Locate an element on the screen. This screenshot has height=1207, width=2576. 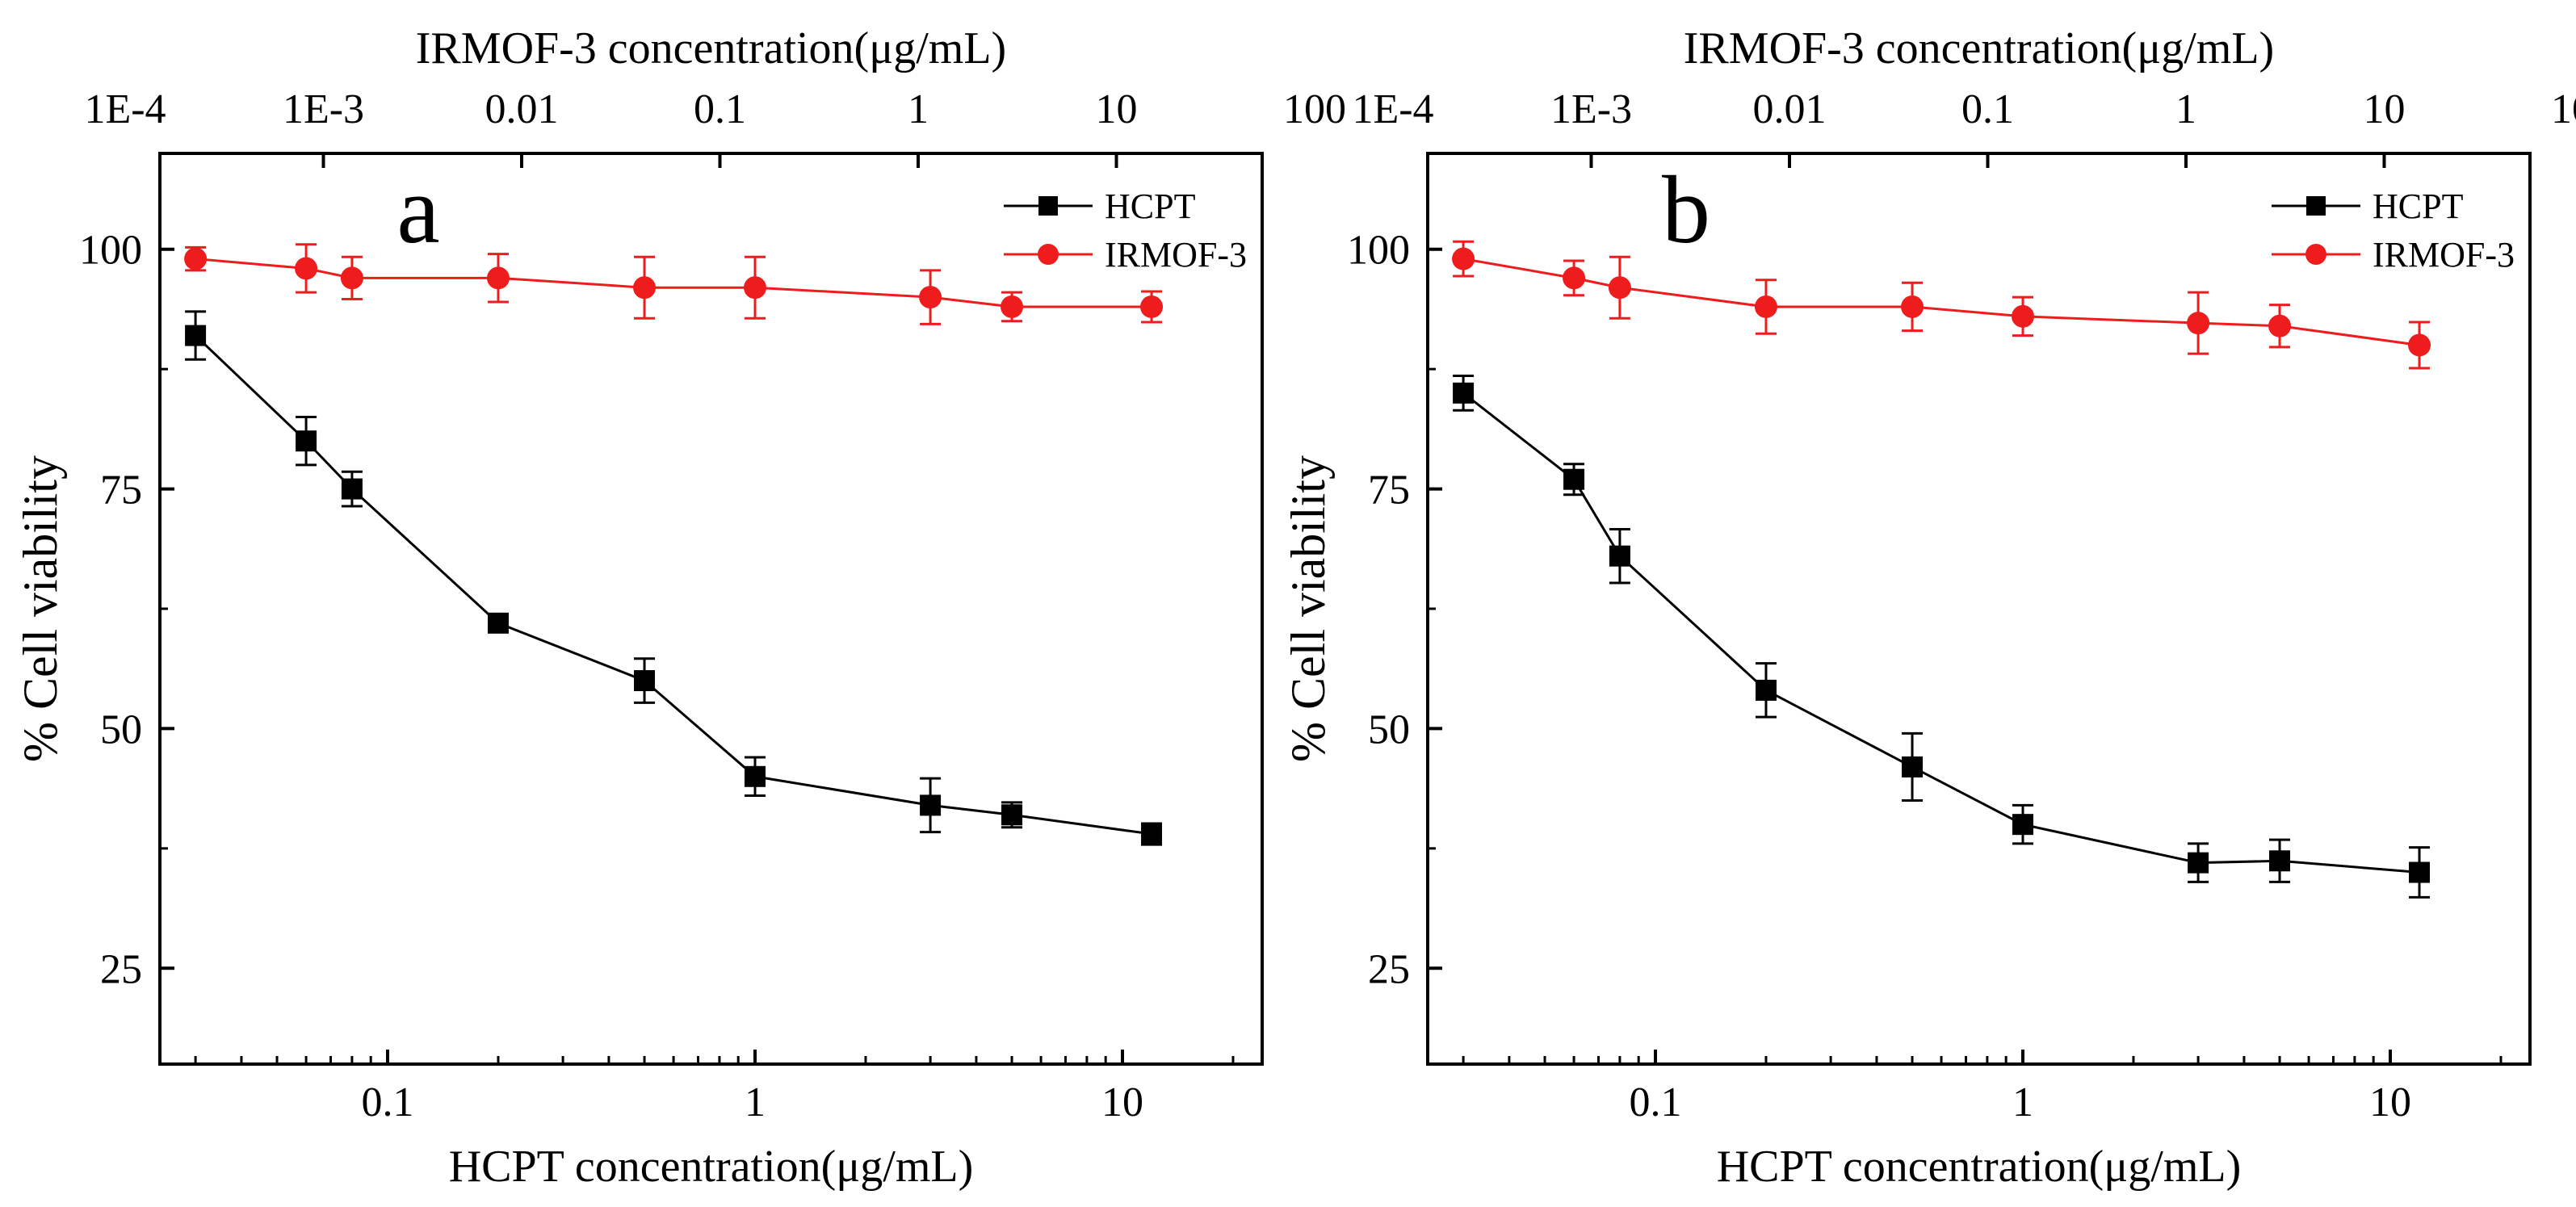
panel-label: b is located at coordinates (1686, 209).